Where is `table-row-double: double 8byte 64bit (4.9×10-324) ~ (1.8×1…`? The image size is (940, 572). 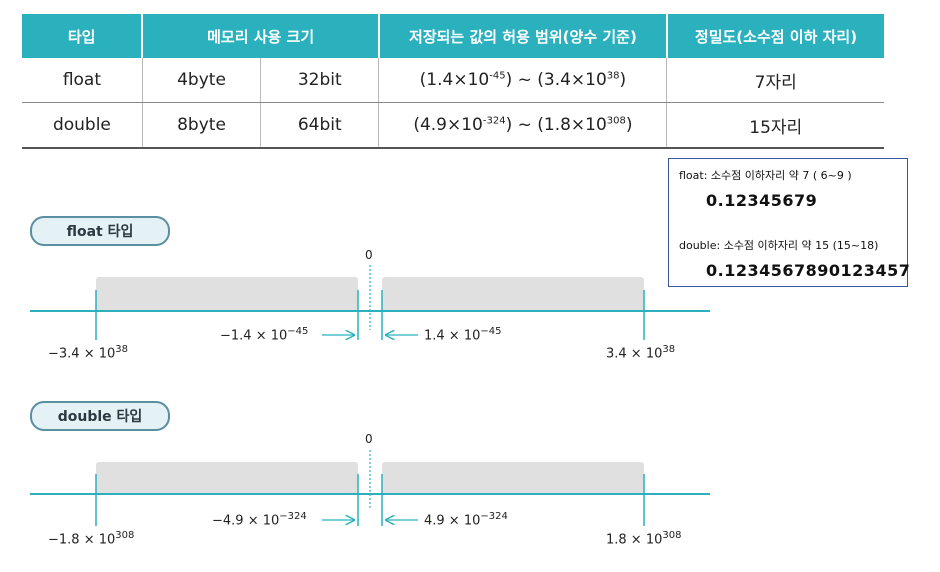 table-row-double: double 8byte 64bit (4.9×10-324) ~ (1.8×1… is located at coordinates (453, 125).